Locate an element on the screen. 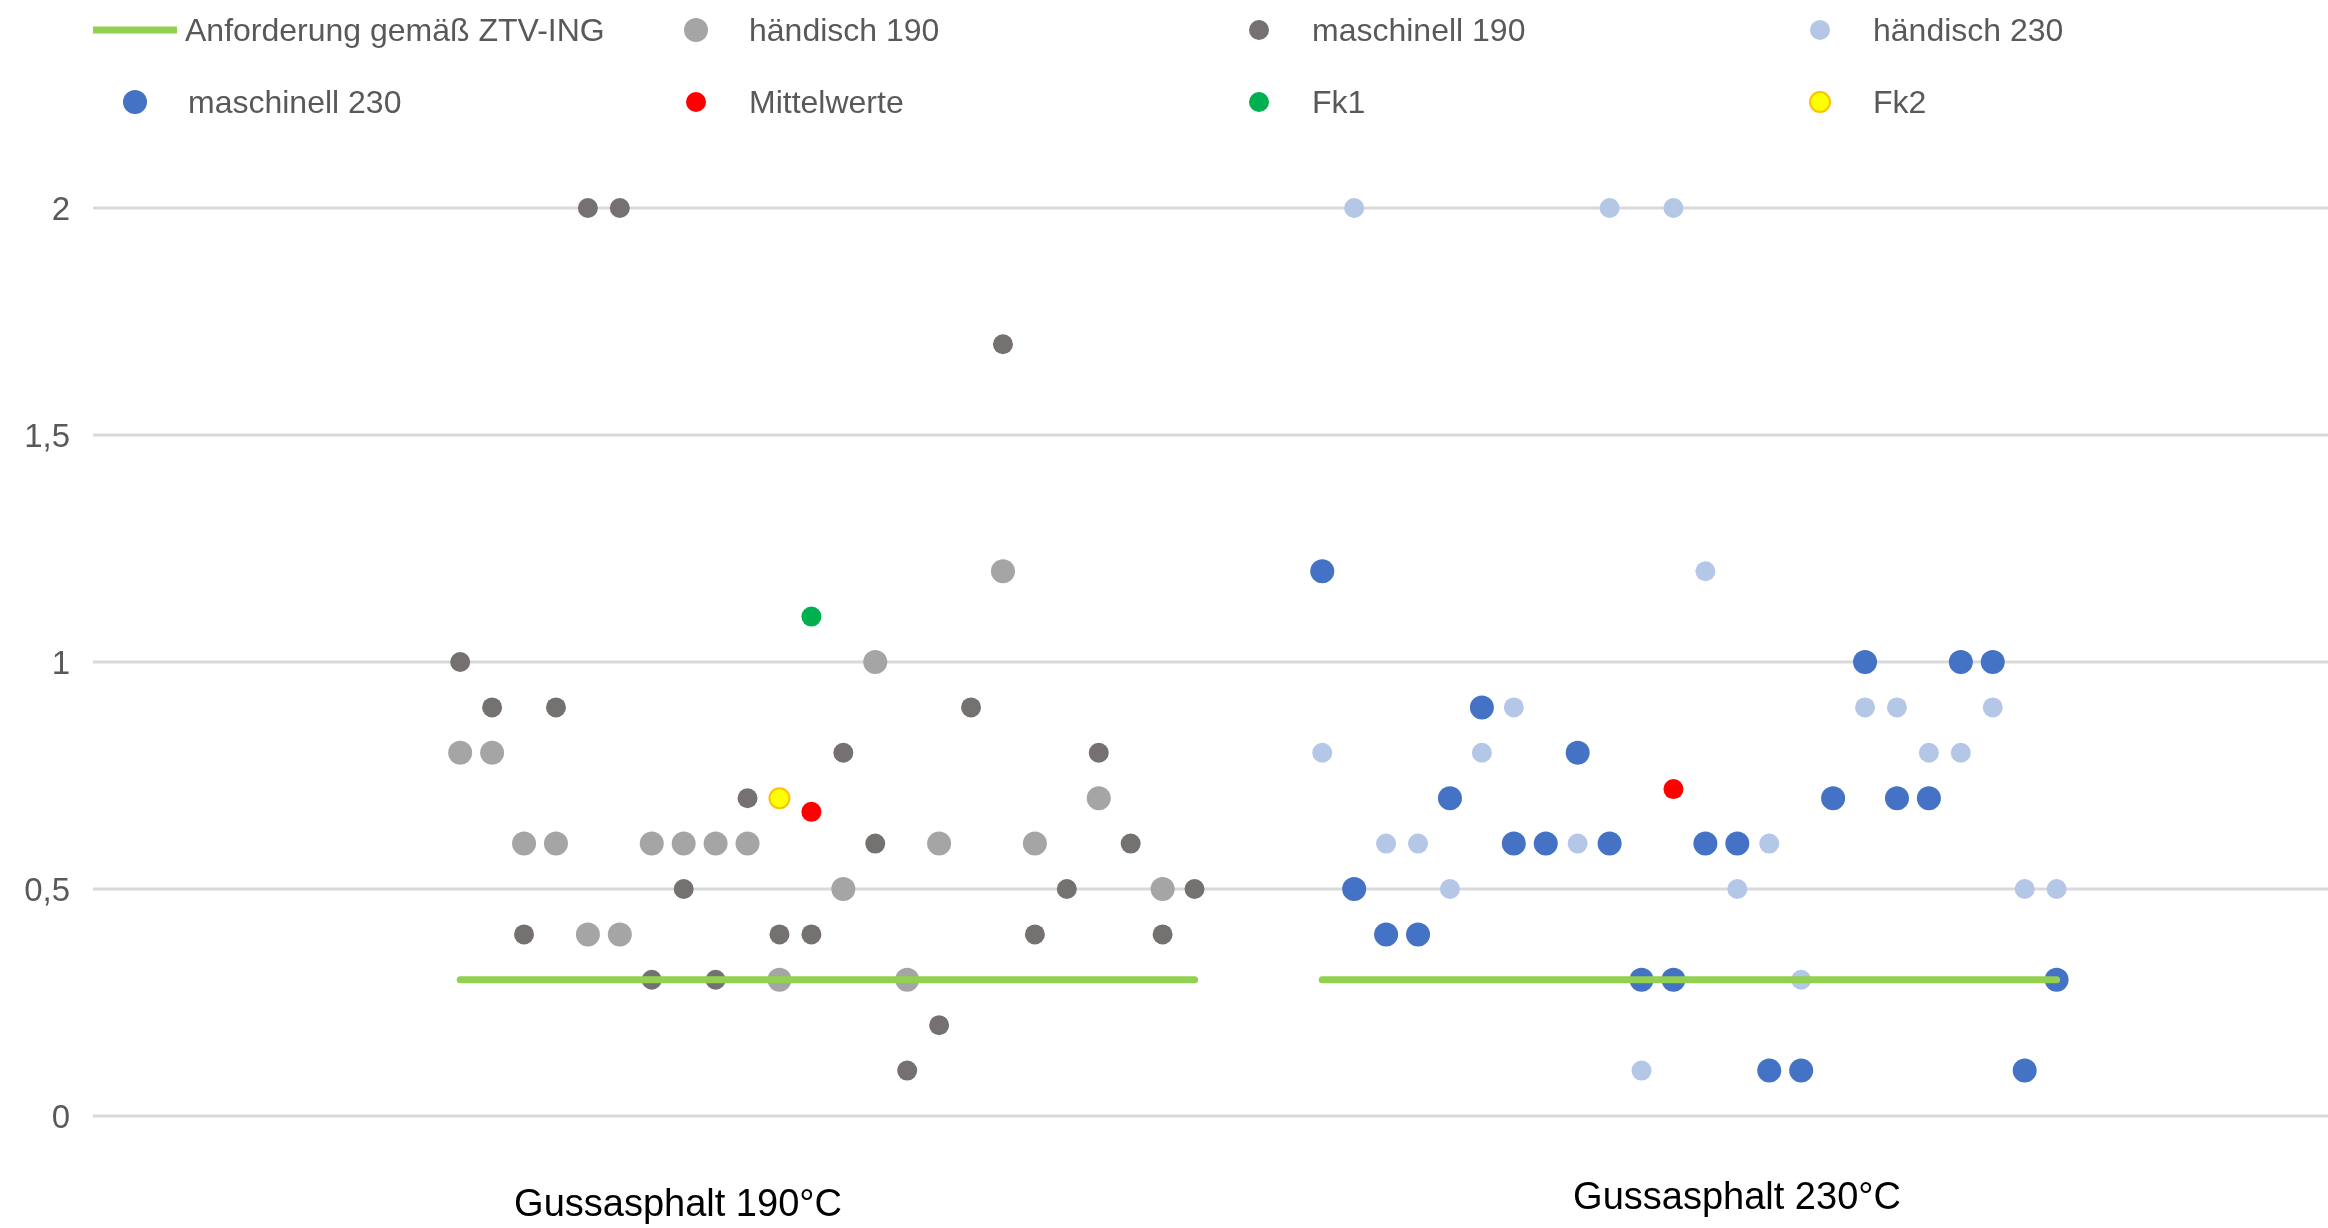 This screenshot has height=1228, width=2328. y-tick-label: 1,5 is located at coordinates (47, 435).